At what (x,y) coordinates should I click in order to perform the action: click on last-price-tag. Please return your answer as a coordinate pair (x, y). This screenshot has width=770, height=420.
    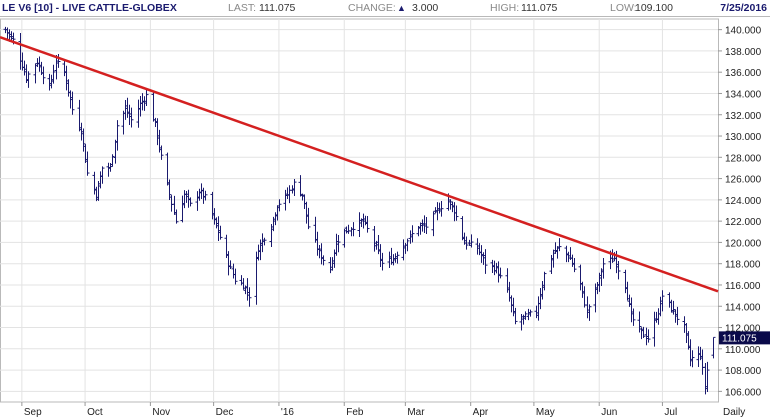
    Looking at the image, I should click on (744, 338).